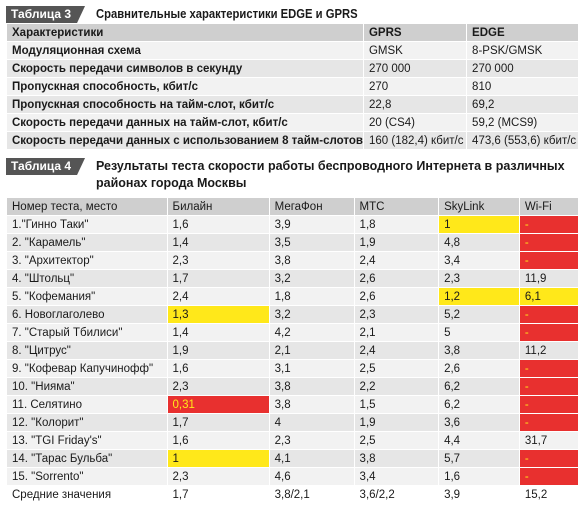 Image resolution: width=585 pixels, height=512 pixels. What do you see at coordinates (548, 297) in the screenshot?
I see `table4-cell: 6,1` at bounding box center [548, 297].